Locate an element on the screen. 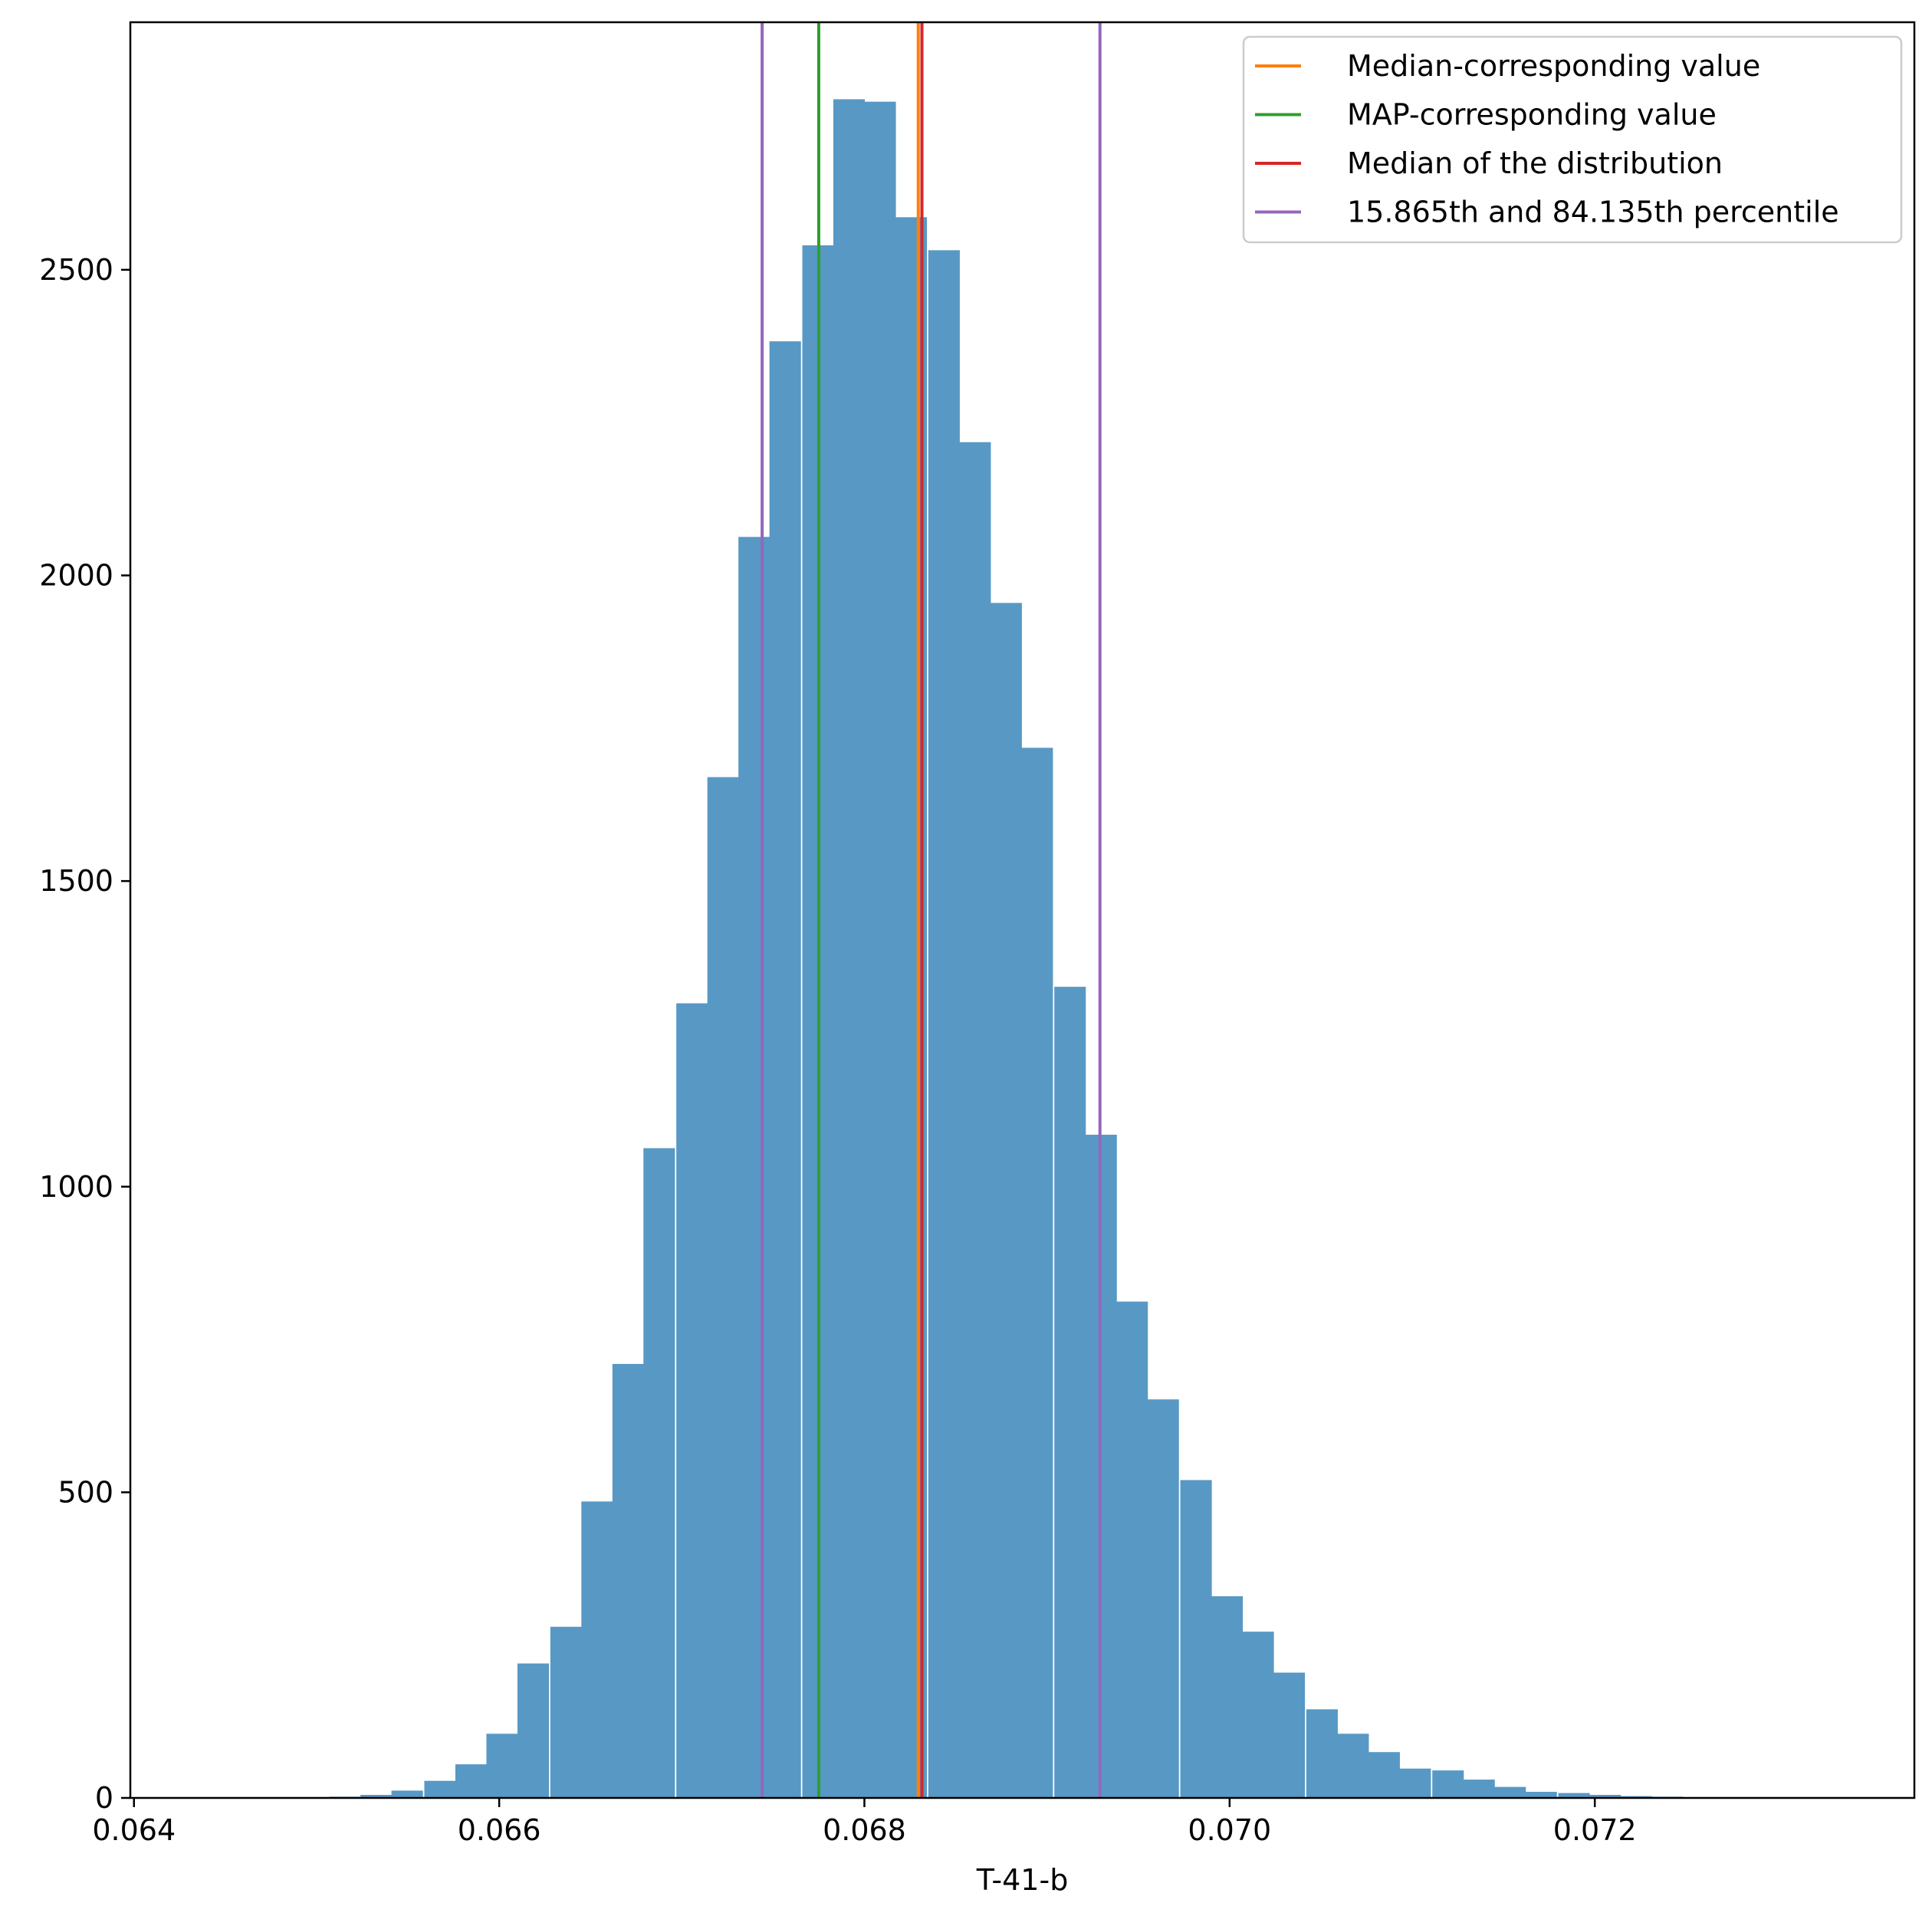 This screenshot has width=1932, height=1916. y-tick-label: 0 is located at coordinates (104, 1798).